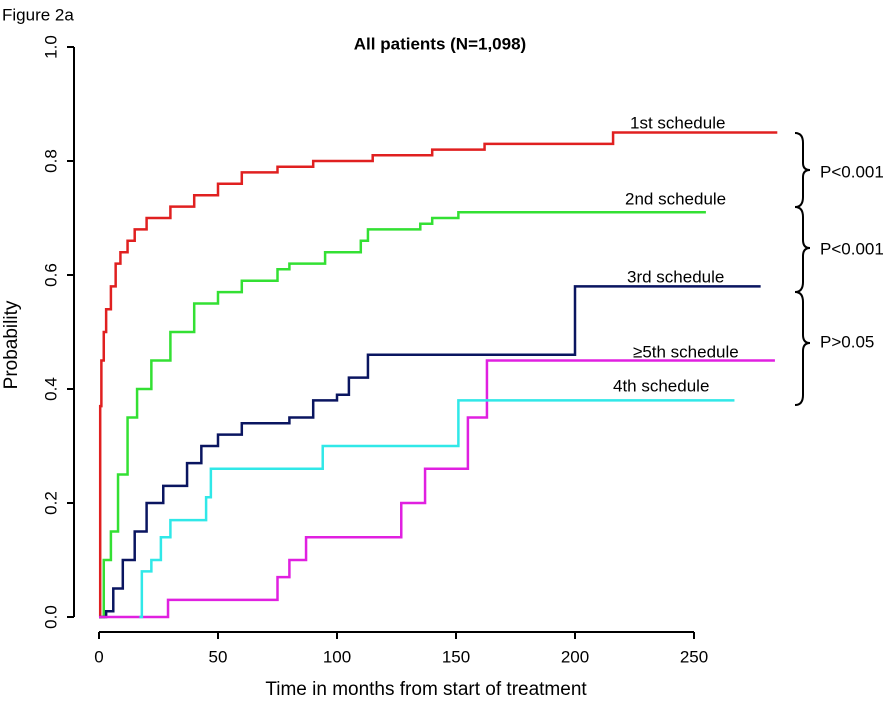 Image resolution: width=896 pixels, height=704 pixels. I want to click on curve-label: 2nd schedule, so click(675, 198).